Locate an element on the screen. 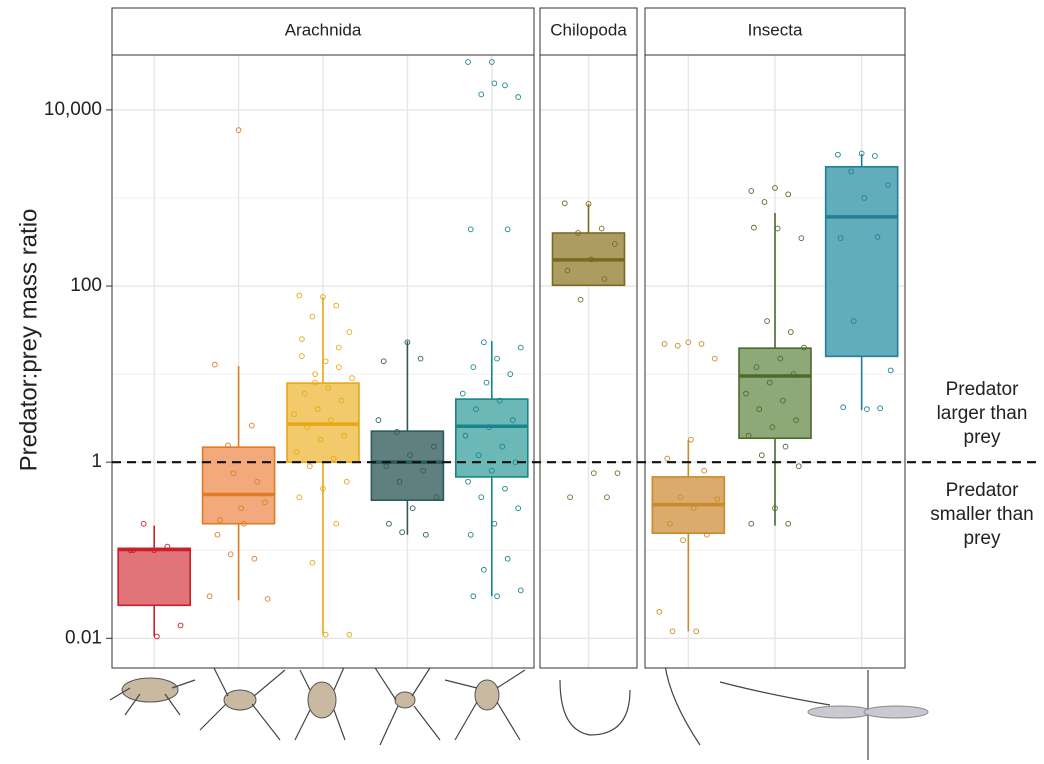 Image resolution: width=1044 pixels, height=764 pixels. facet-label: Insecta is located at coordinates (775, 29).